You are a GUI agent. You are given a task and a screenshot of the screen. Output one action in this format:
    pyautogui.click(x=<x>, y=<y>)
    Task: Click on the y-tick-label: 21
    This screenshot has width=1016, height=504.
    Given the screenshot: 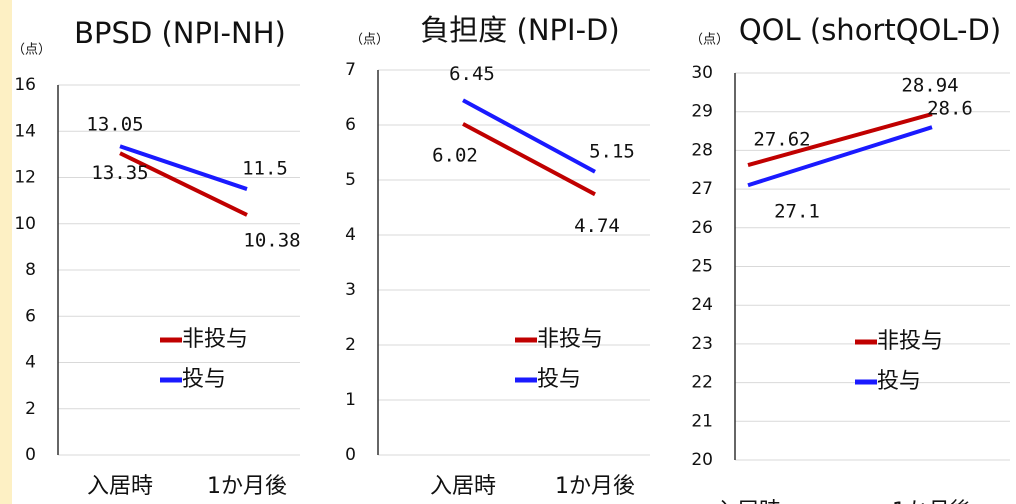 What is the action you would take?
    pyautogui.click(x=702, y=421)
    